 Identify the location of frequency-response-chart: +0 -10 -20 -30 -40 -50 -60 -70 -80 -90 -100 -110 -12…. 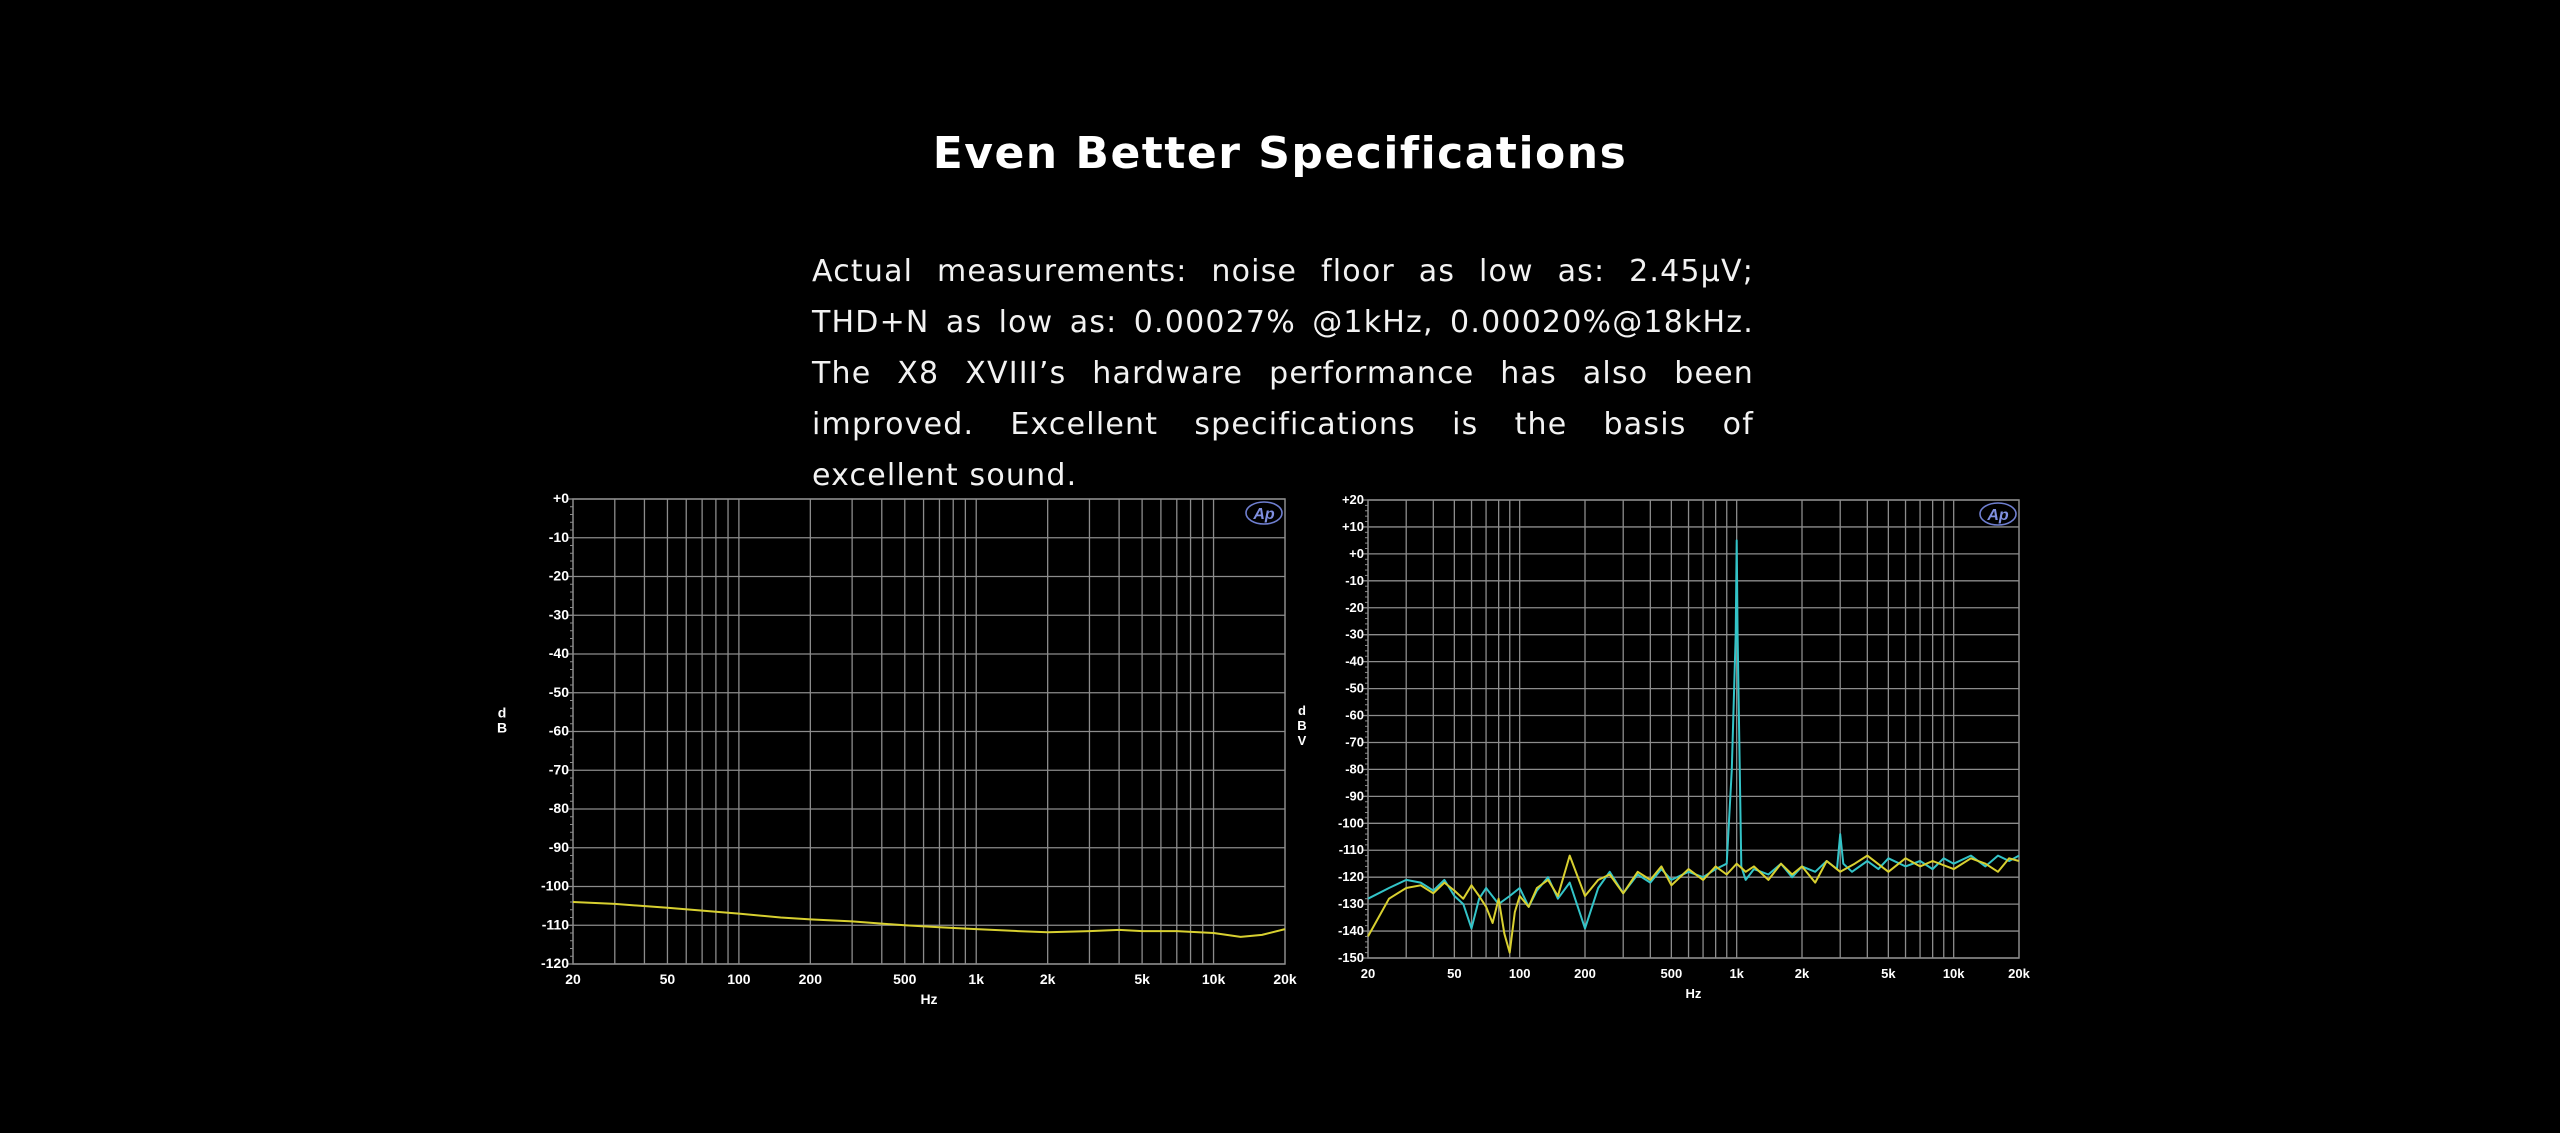
(897, 748).